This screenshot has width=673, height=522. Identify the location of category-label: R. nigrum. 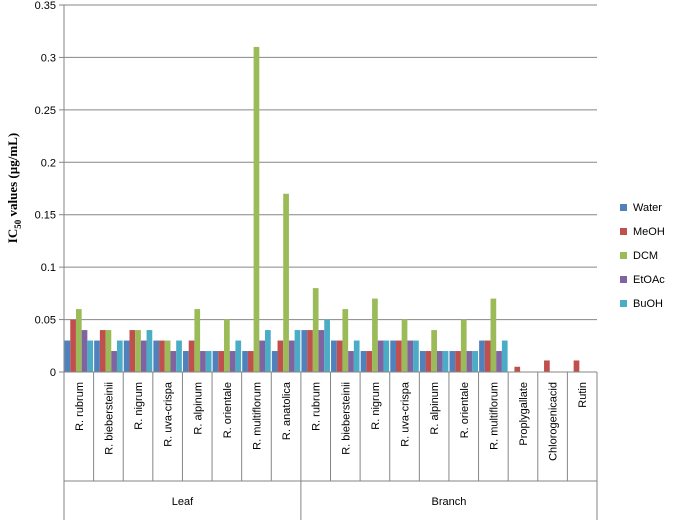
(376, 406).